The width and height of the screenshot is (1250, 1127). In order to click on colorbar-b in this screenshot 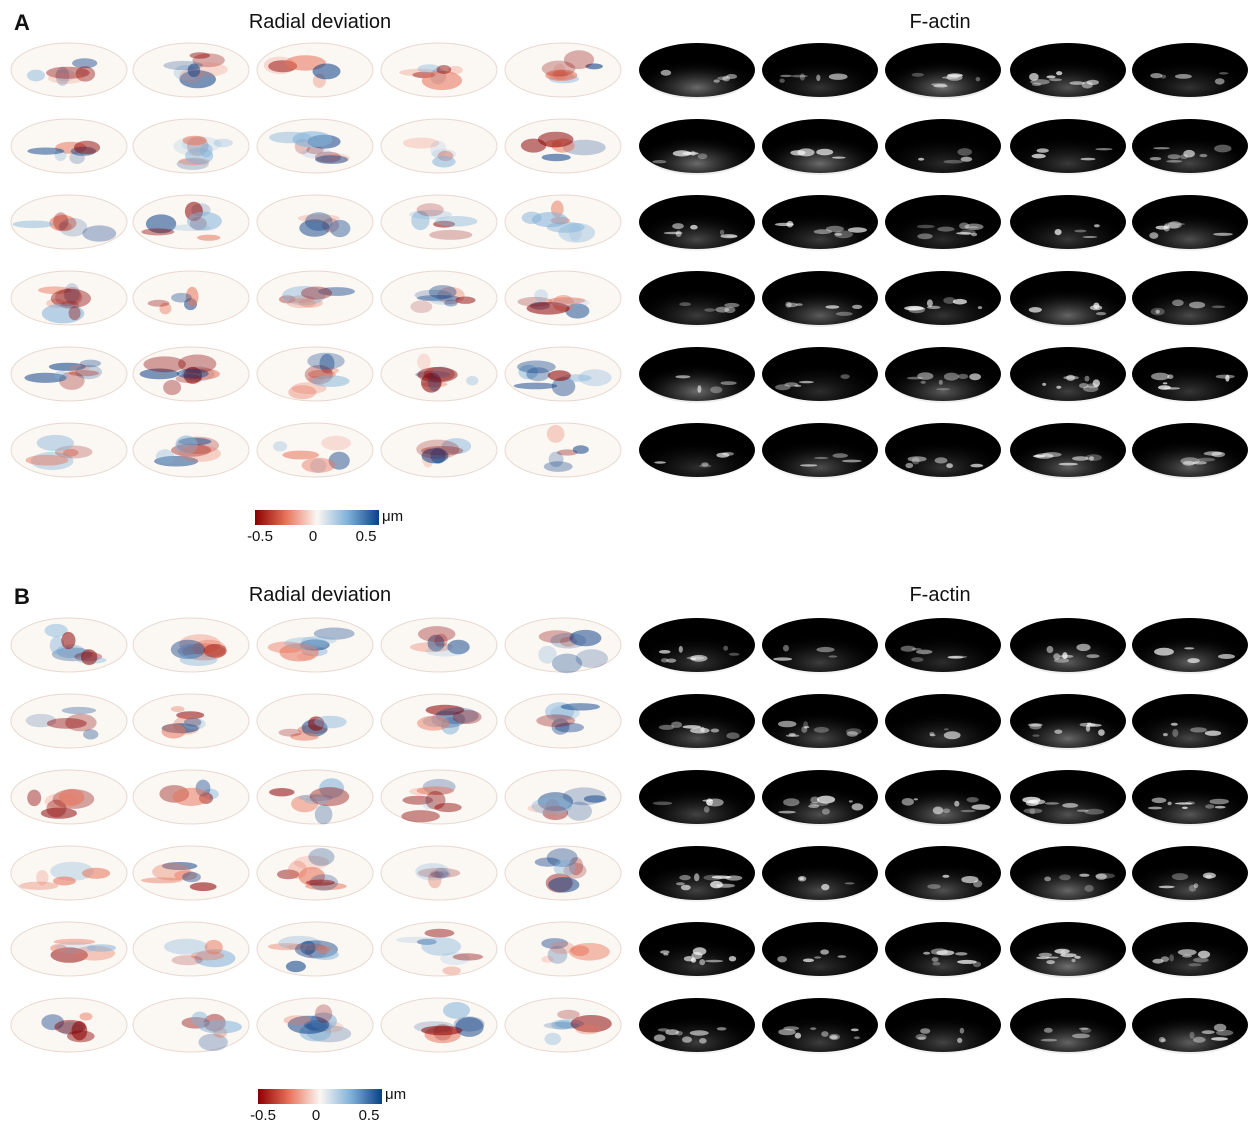, I will do `click(320, 1096)`.